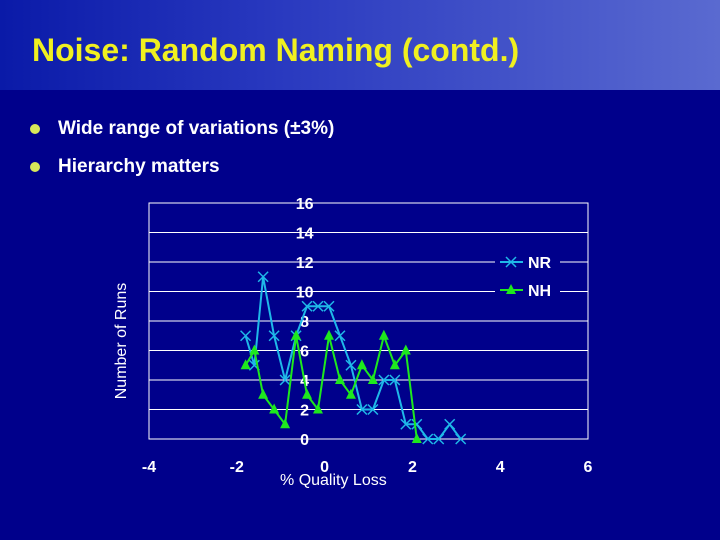  I want to click on bullet-text: Wide range of variations (±3%), so click(196, 128).